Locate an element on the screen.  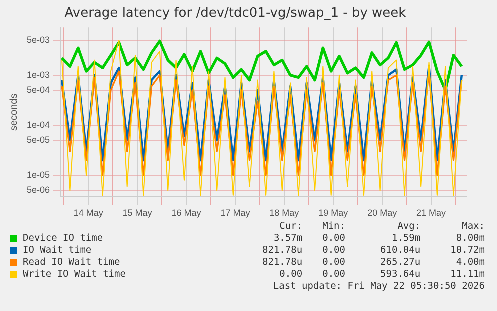
x-tick-label: 20 May is located at coordinates (383, 213).